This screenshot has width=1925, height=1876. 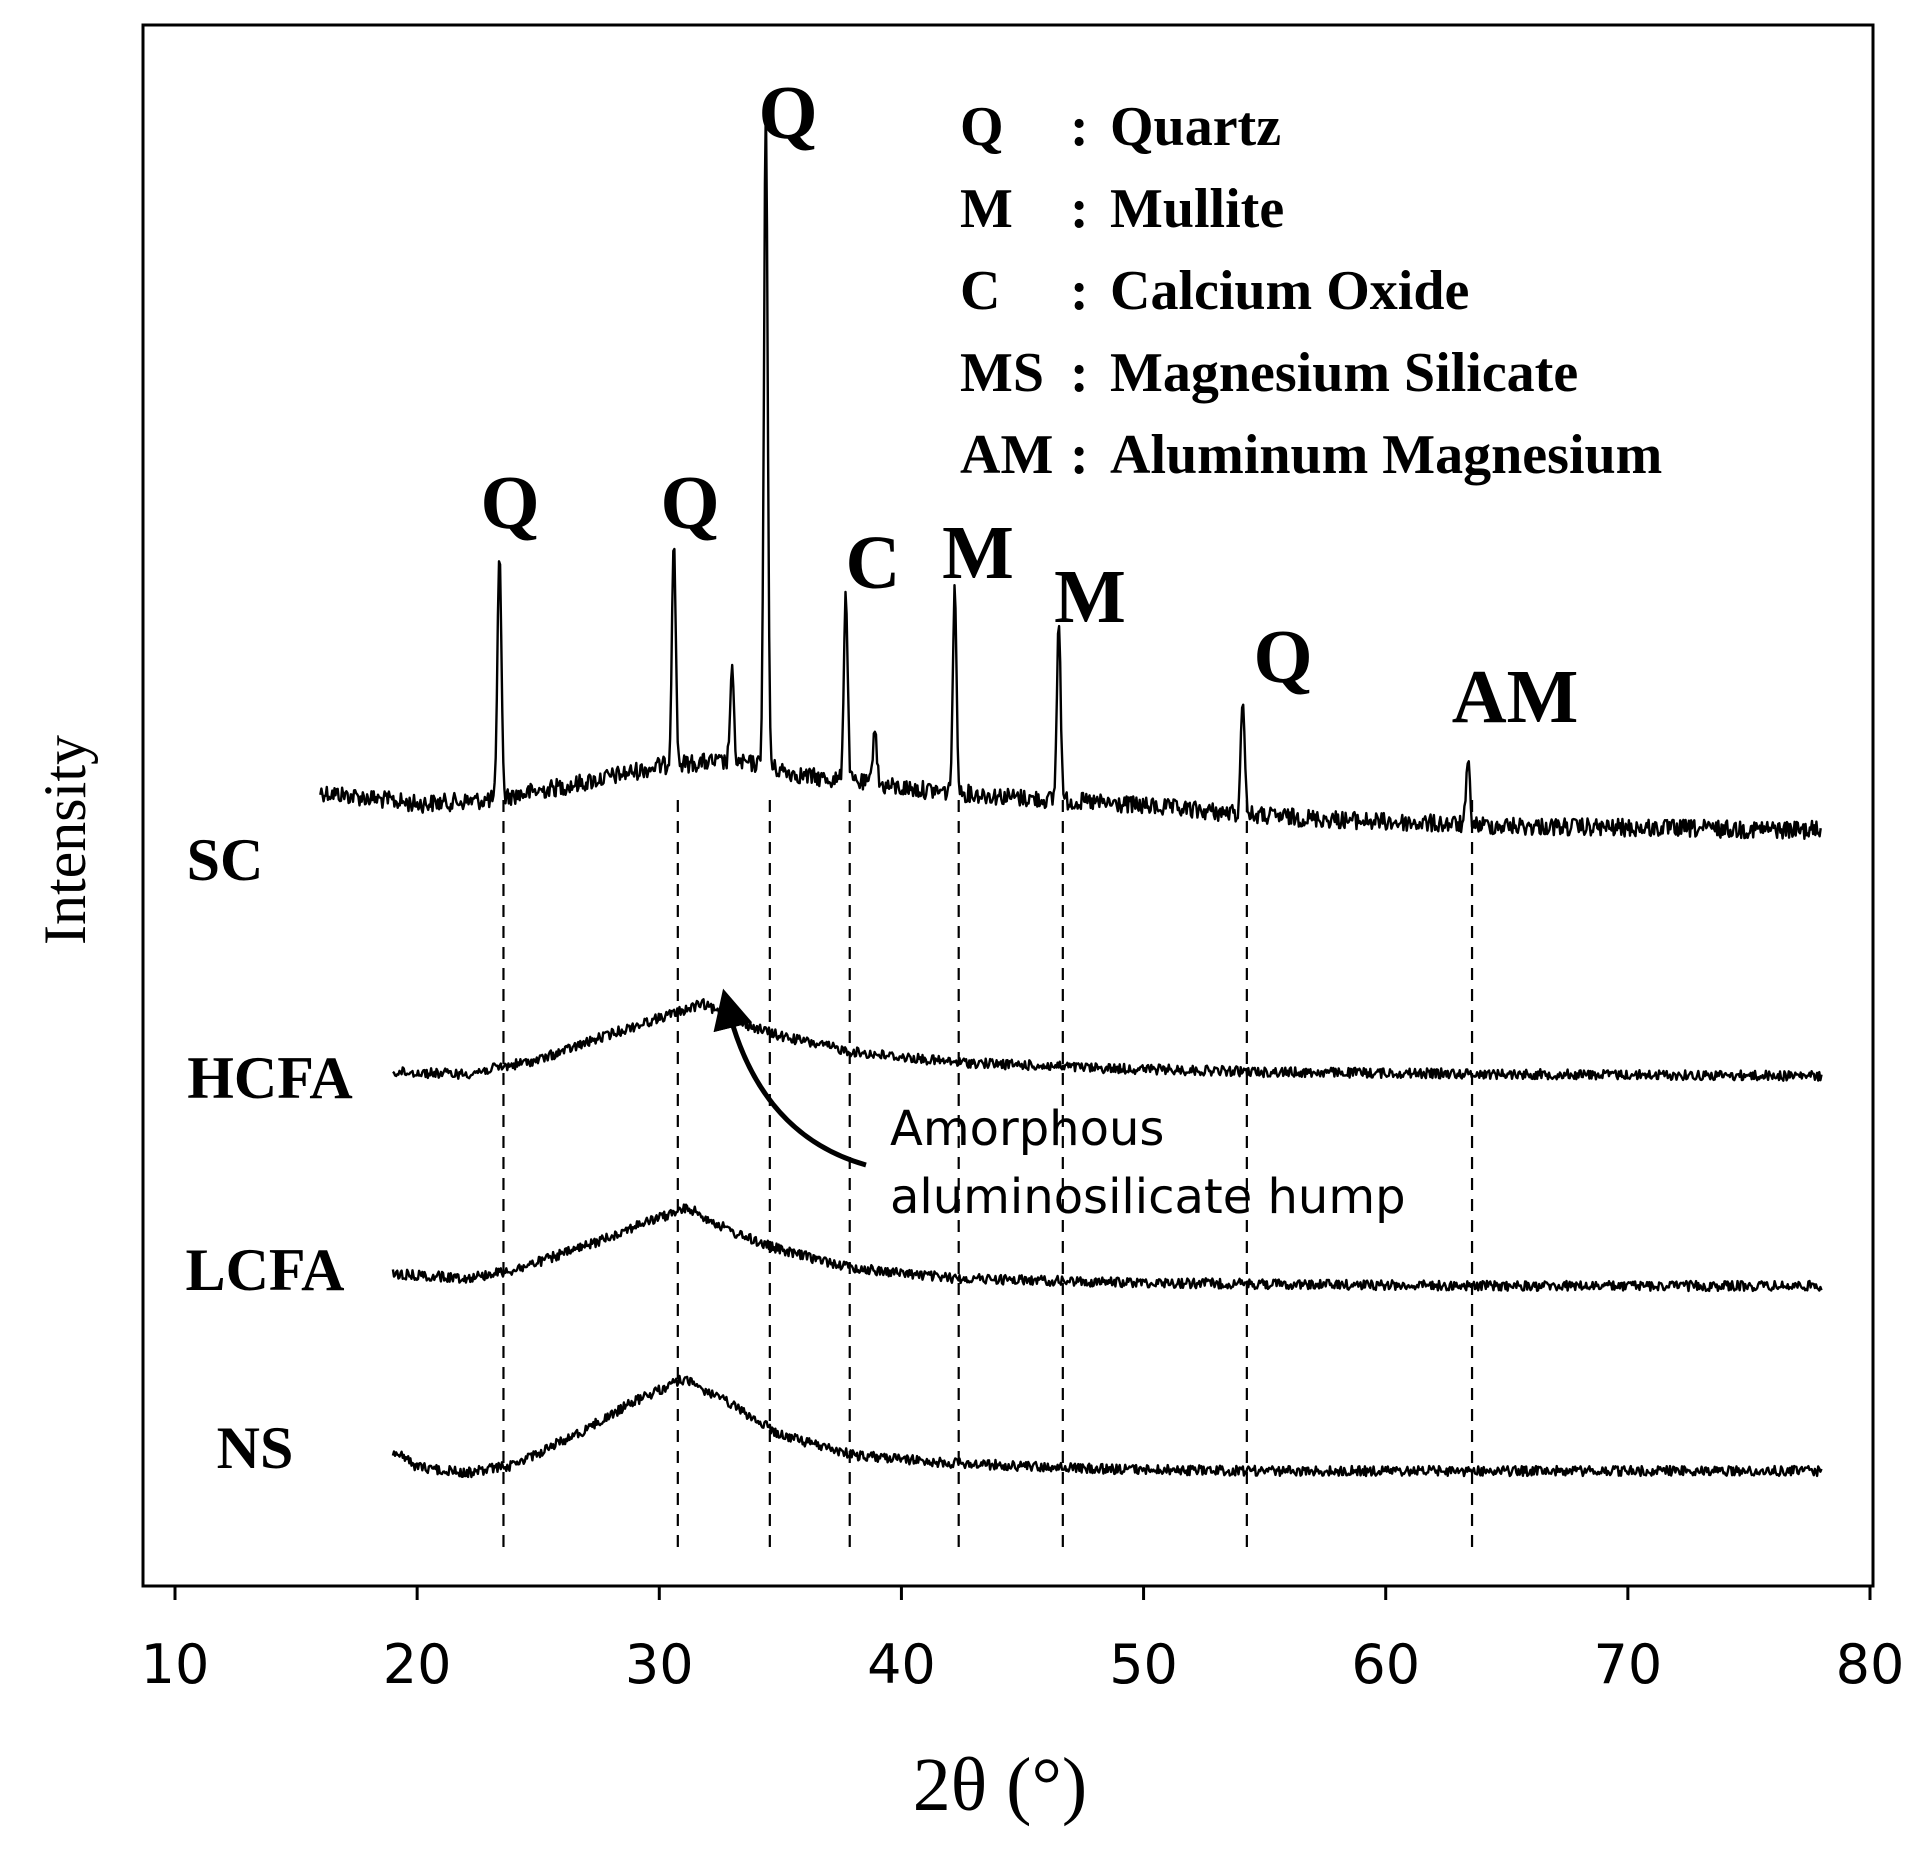 What do you see at coordinates (1197, 209) in the screenshot?
I see `legend-phase-m: Mullite` at bounding box center [1197, 209].